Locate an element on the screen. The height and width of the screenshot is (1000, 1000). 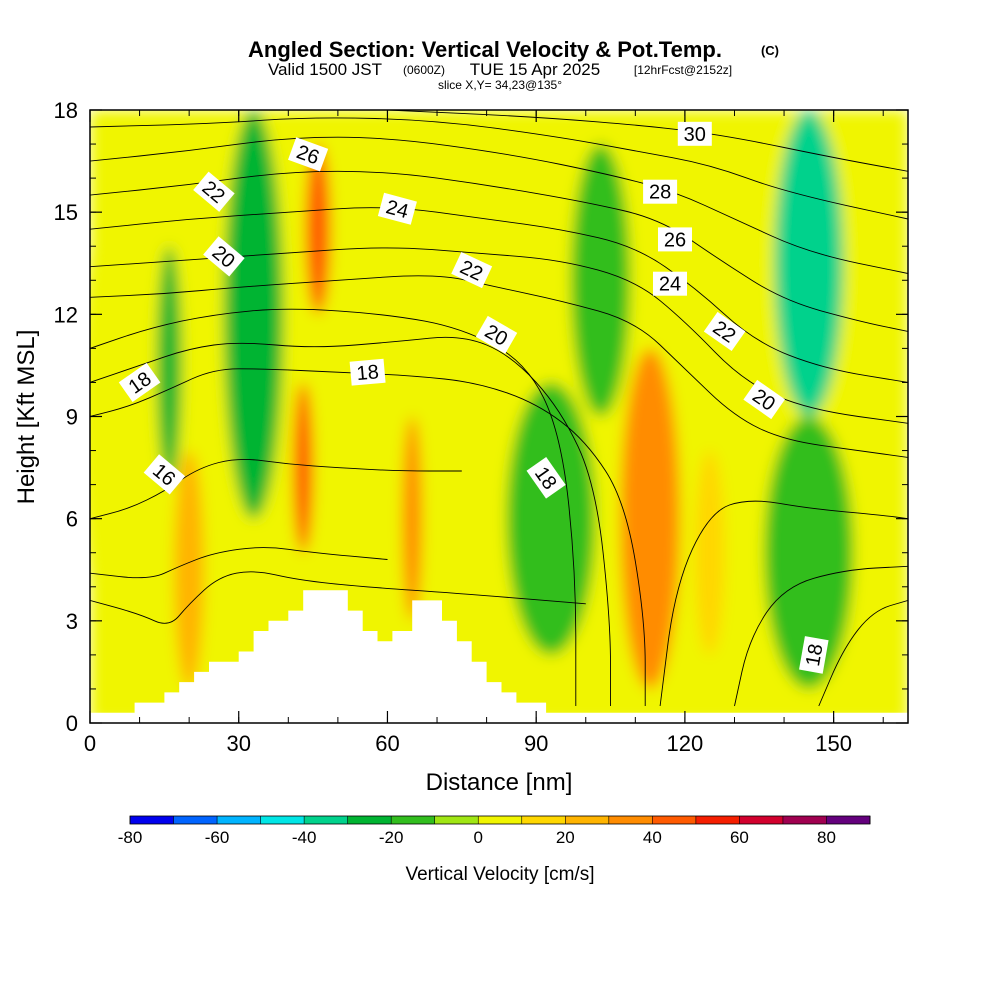
y-tick-label: 9 is located at coordinates (72, 417).